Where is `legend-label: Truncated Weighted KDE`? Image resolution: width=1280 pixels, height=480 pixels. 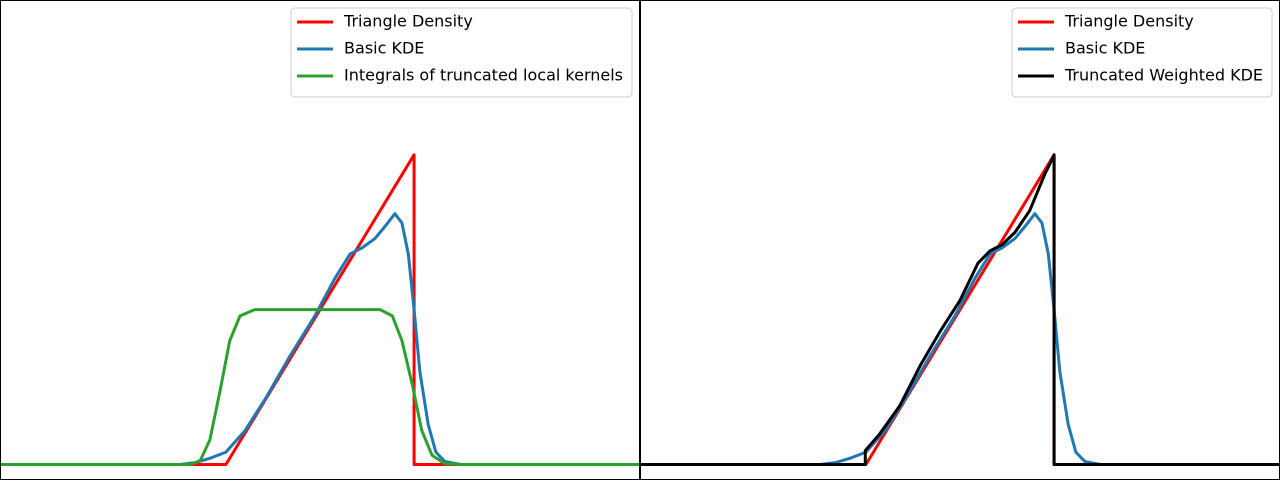 legend-label: Truncated Weighted KDE is located at coordinates (1163, 75).